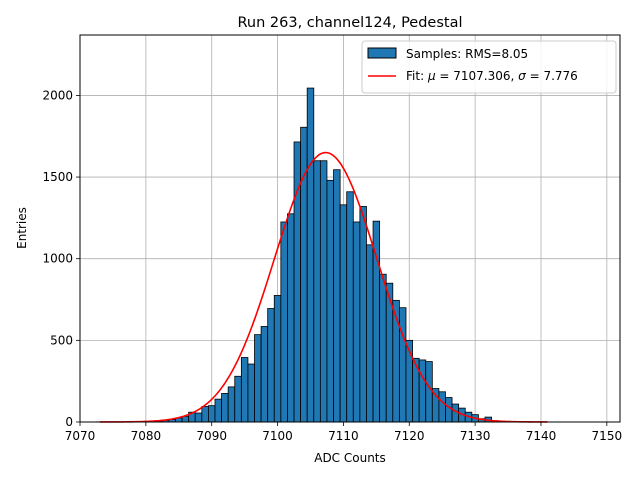 This screenshot has height=480, width=640. What do you see at coordinates (277, 436) in the screenshot?
I see `x-tick-label: 7100` at bounding box center [277, 436].